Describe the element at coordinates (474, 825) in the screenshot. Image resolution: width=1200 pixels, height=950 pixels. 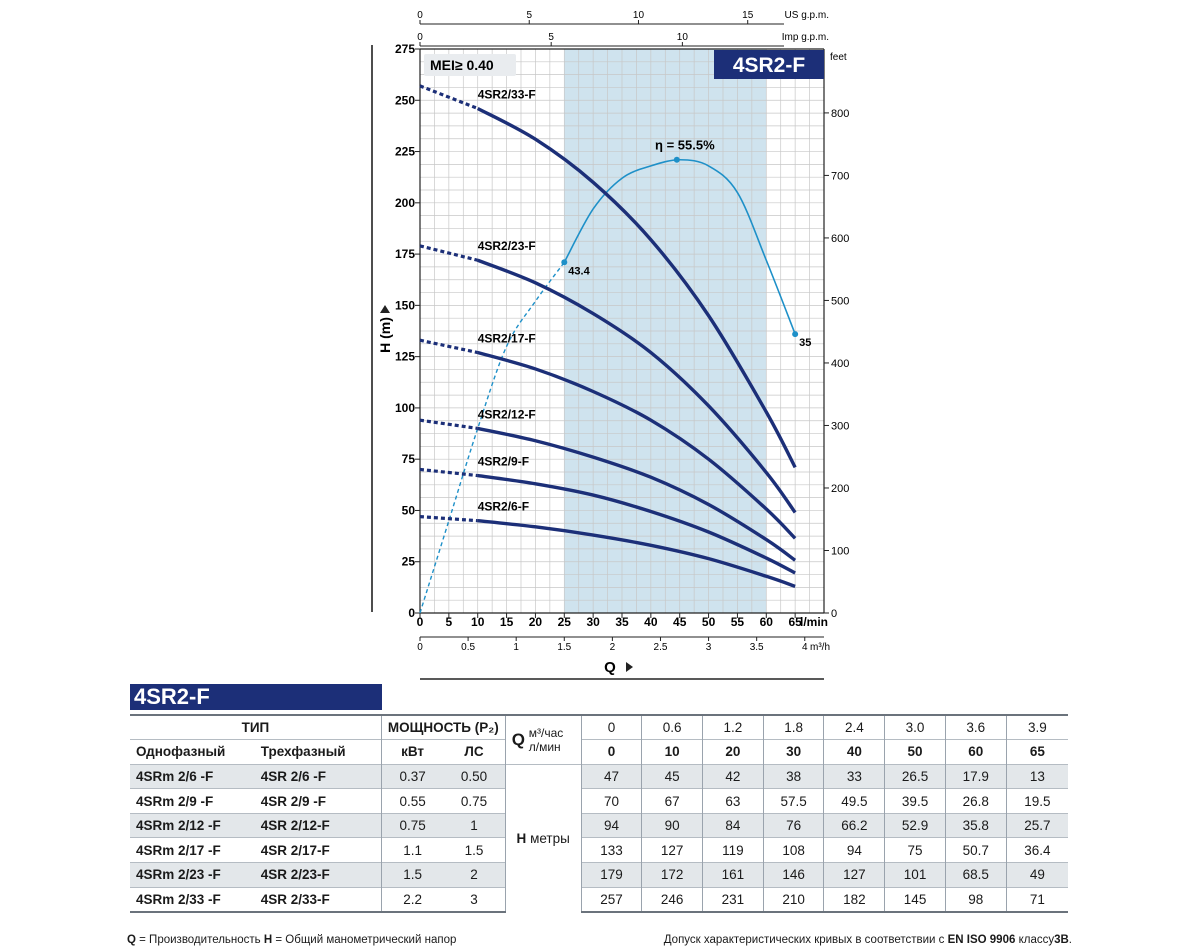
I see `power-hp: 1` at that location.